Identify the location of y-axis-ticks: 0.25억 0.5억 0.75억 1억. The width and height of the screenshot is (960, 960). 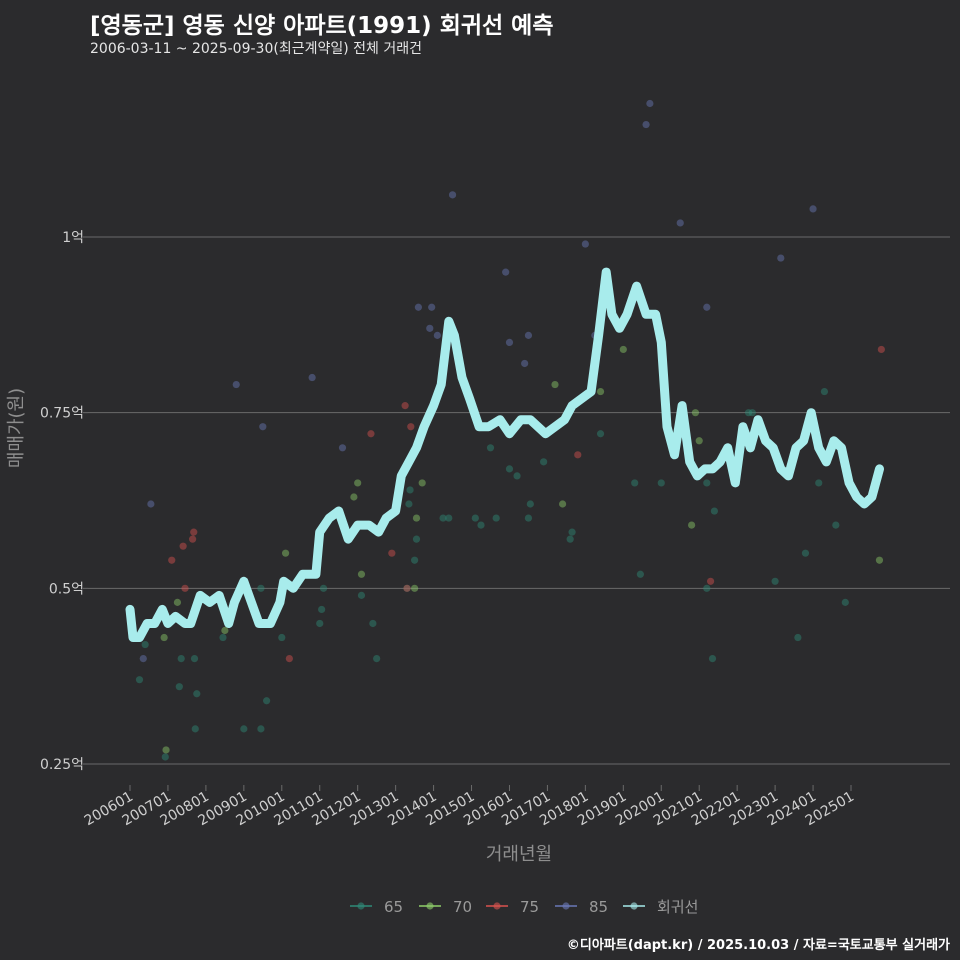
(64, 501).